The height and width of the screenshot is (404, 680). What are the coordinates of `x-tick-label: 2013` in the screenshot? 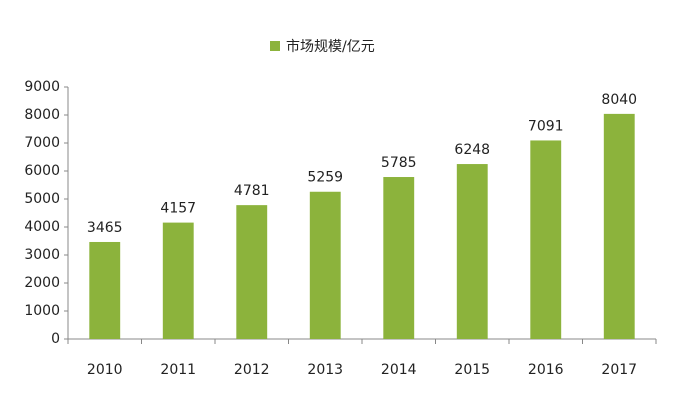 It's located at (325, 370).